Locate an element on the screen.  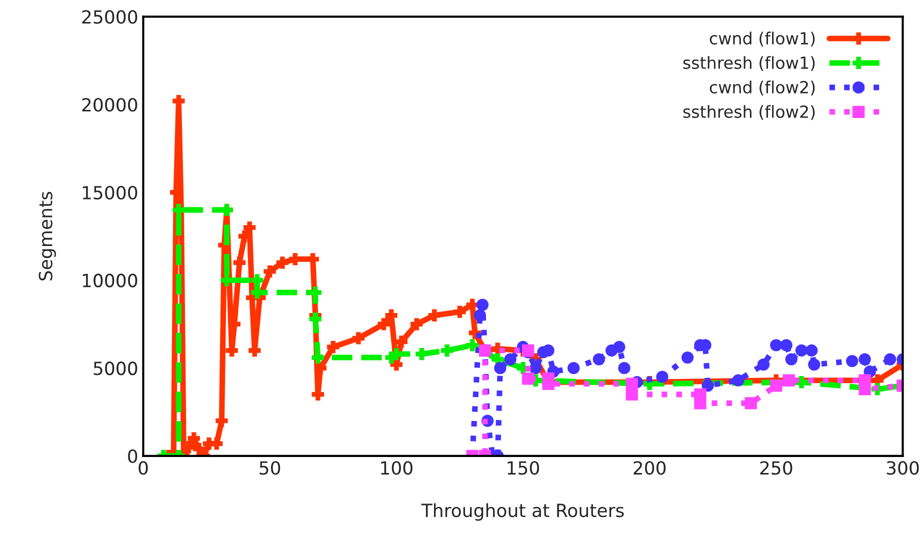
legend-label: ssthresh (flow1) is located at coordinates (749, 64).